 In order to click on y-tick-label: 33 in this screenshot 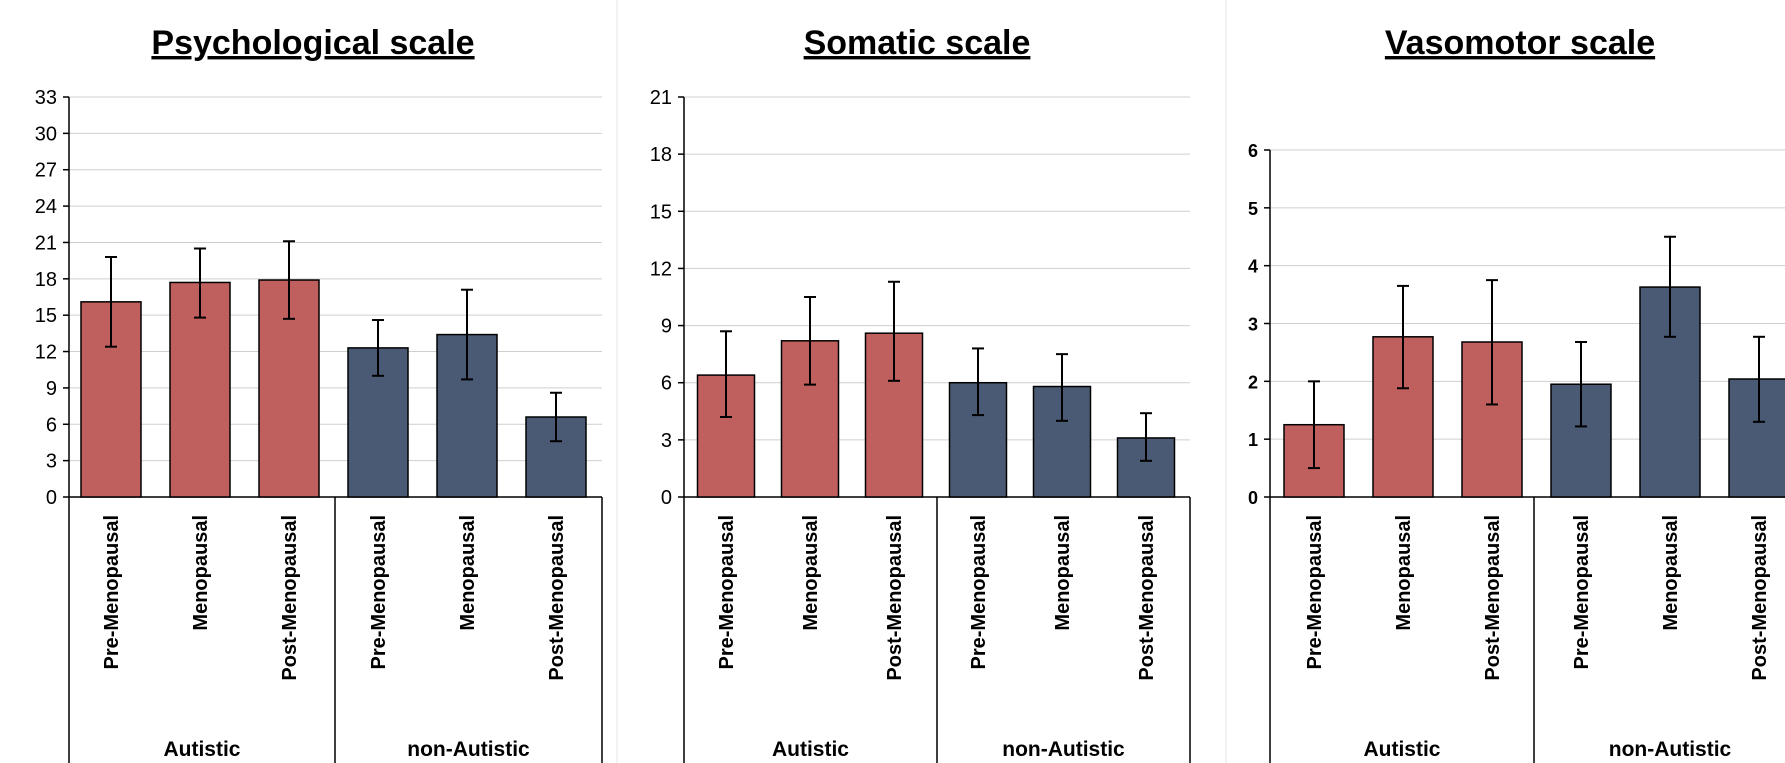, I will do `click(46, 98)`.